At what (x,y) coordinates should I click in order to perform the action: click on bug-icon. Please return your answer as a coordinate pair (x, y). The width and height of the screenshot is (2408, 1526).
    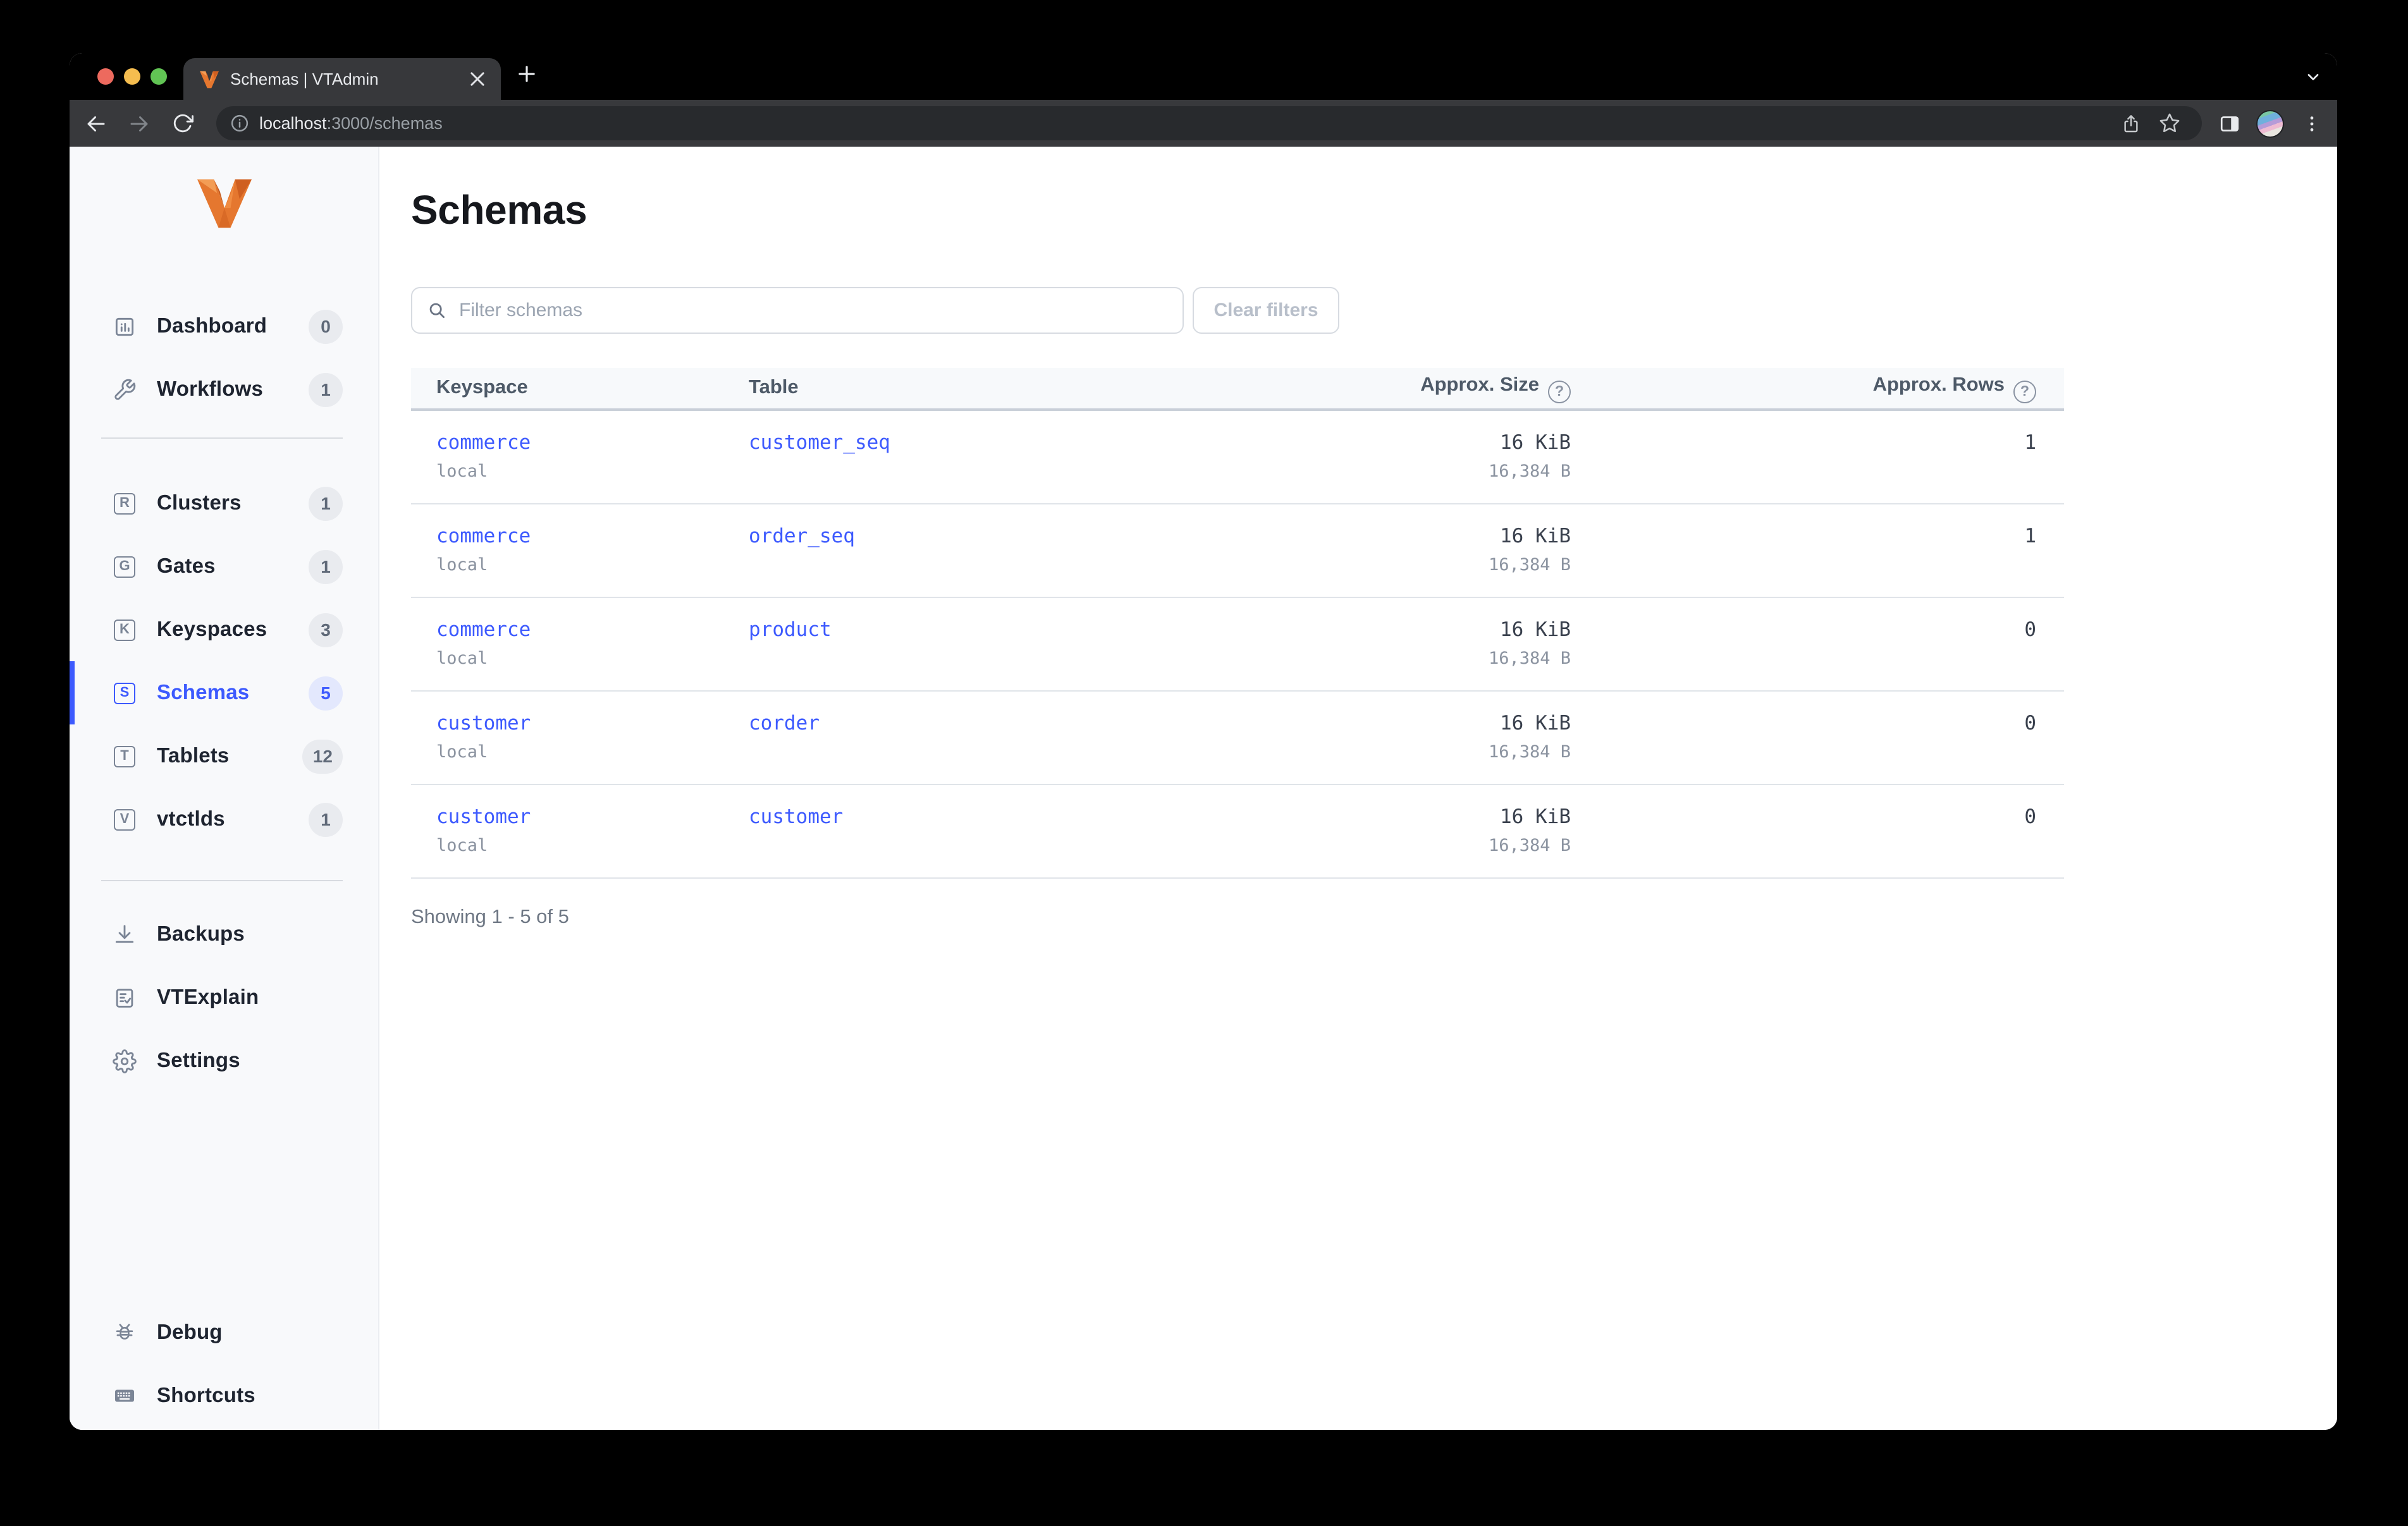
    Looking at the image, I should click on (125, 1333).